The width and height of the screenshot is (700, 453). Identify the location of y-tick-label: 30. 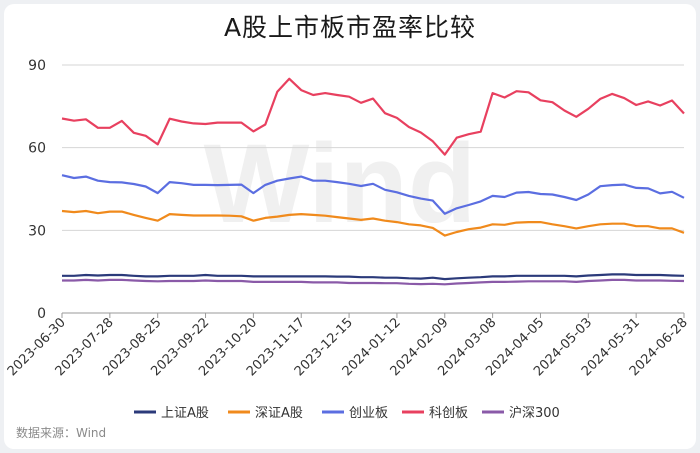
(37, 231).